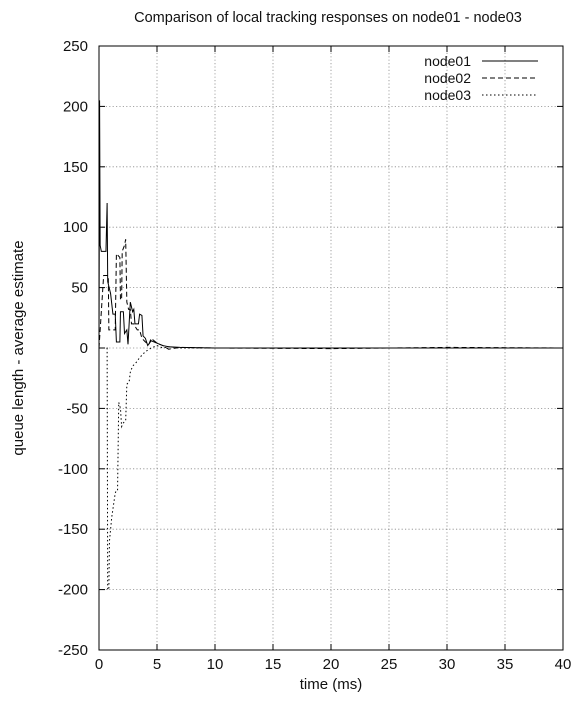 This screenshot has width=587, height=704. I want to click on x-tick-label: 0, so click(99, 664).